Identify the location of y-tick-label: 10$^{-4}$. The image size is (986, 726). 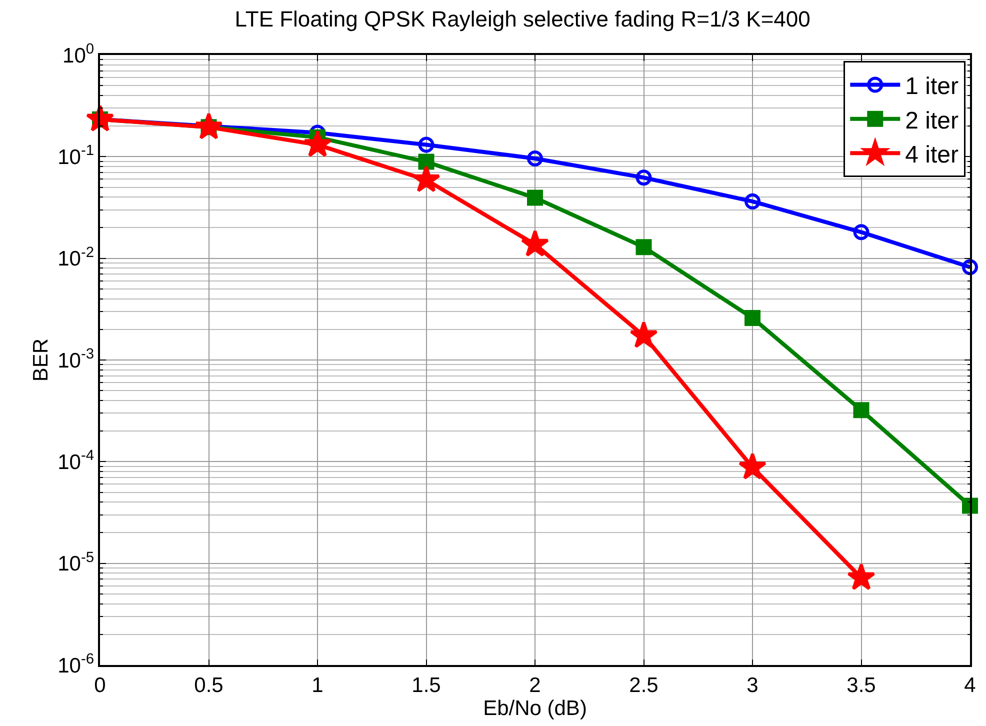
(76, 461).